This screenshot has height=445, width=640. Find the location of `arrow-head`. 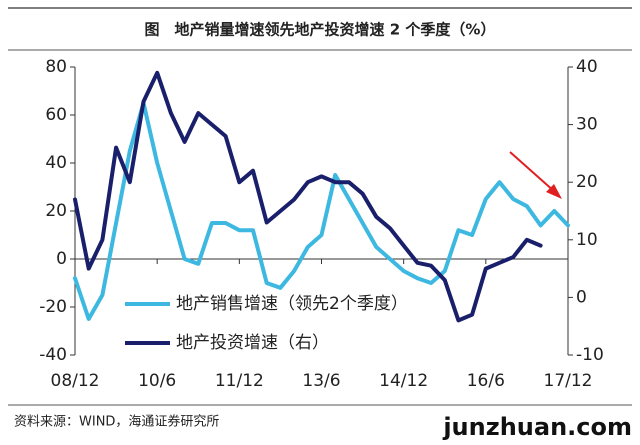

arrow-head is located at coordinates (554, 191).